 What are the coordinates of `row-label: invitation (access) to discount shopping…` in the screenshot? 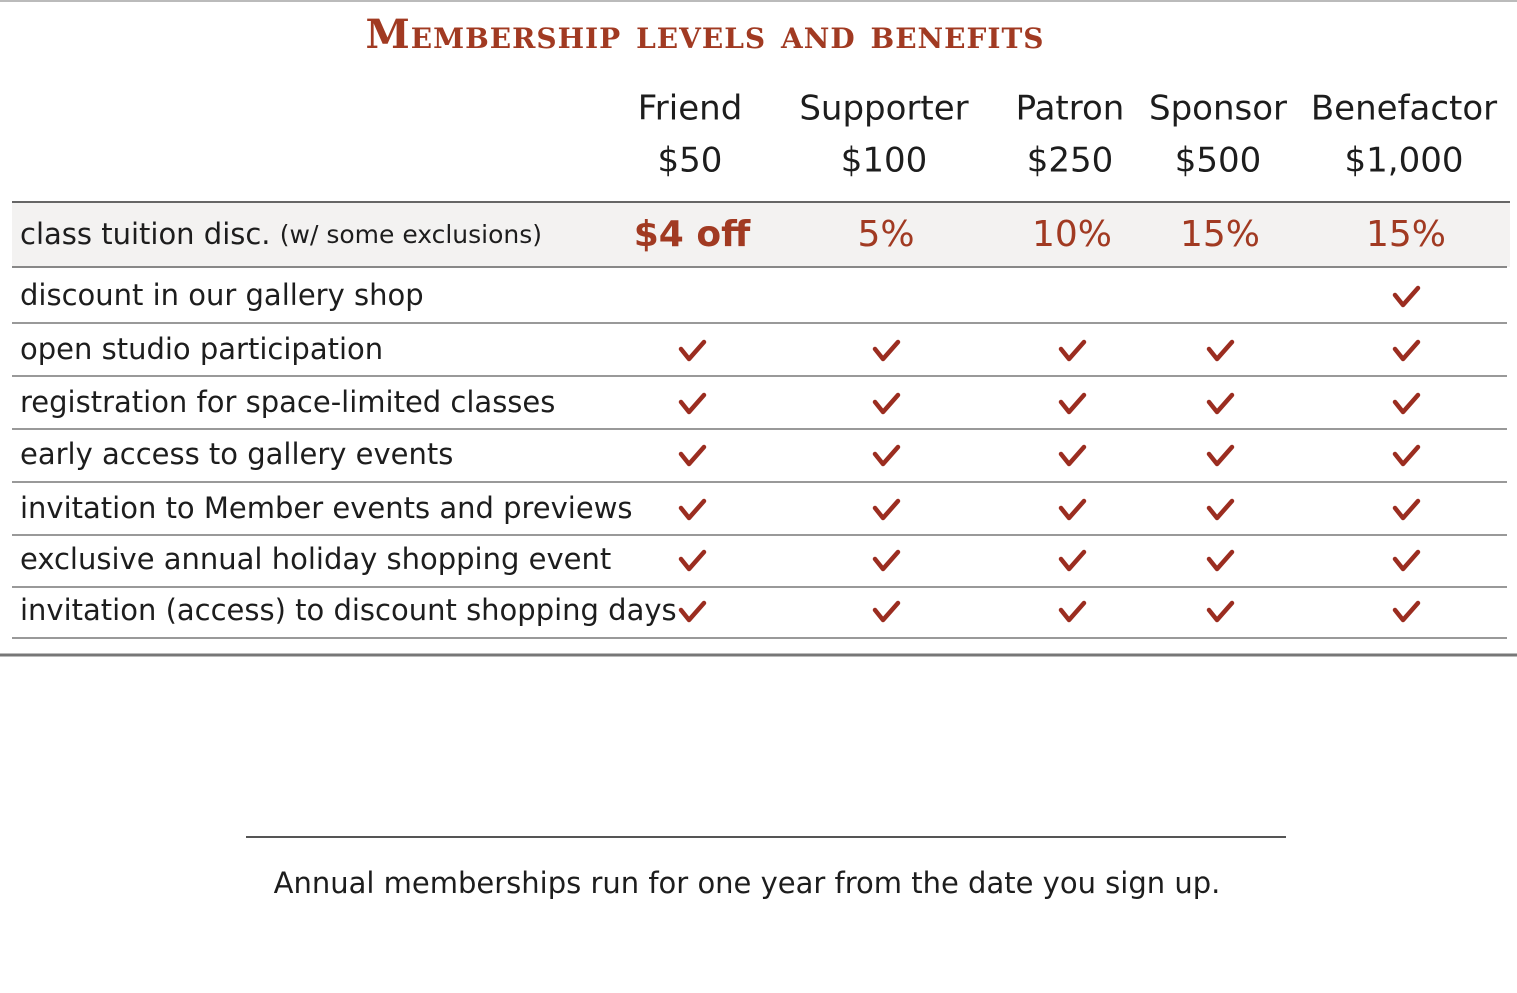 It's located at (348, 610).